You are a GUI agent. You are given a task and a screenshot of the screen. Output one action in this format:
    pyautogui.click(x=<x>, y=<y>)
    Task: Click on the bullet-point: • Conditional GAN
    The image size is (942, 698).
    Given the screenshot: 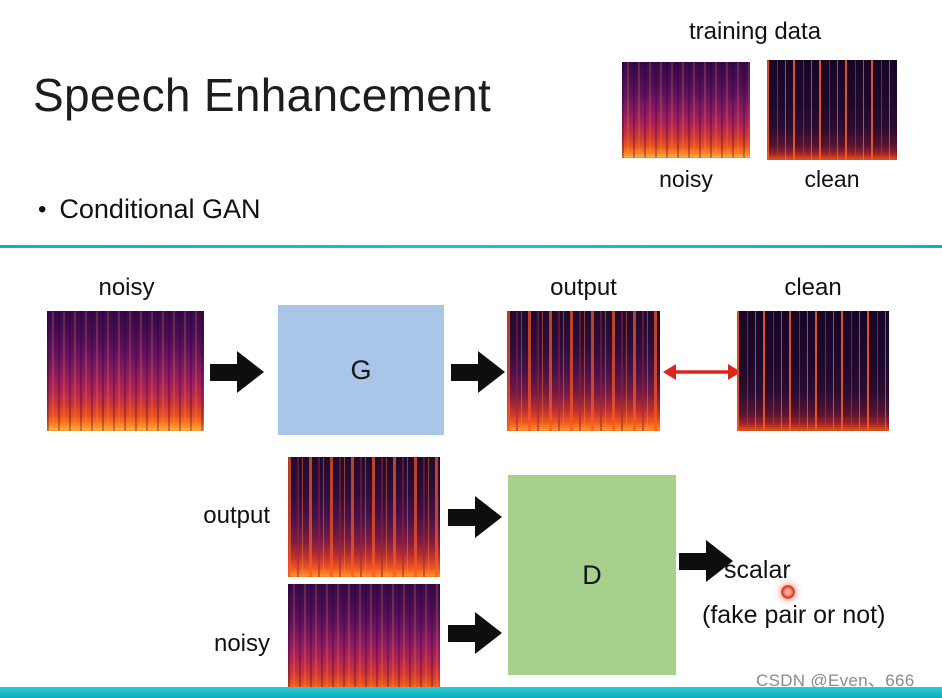 What is the action you would take?
    pyautogui.click(x=149, y=209)
    